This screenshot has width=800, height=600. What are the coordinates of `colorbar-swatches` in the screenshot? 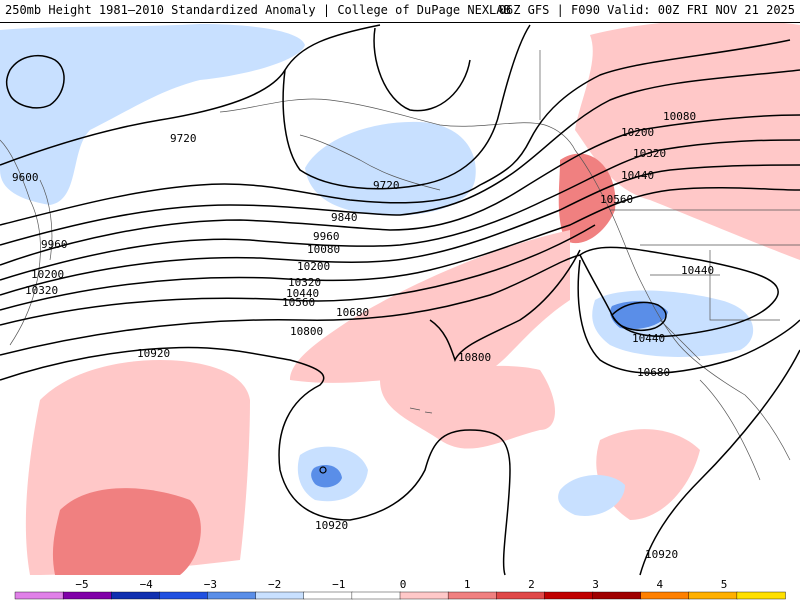 It's located at (400, 595).